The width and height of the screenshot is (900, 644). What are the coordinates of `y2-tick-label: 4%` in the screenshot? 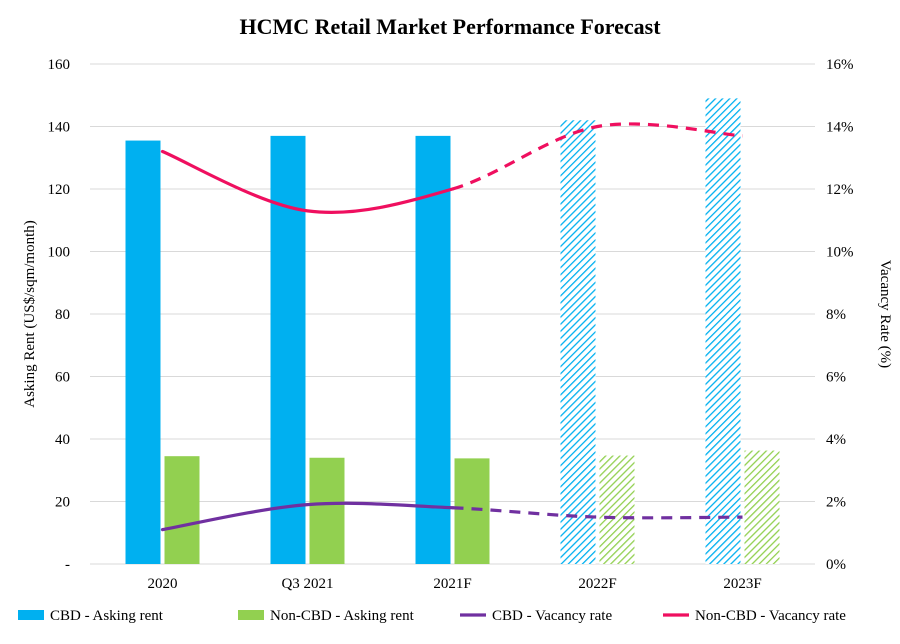 It's located at (836, 440).